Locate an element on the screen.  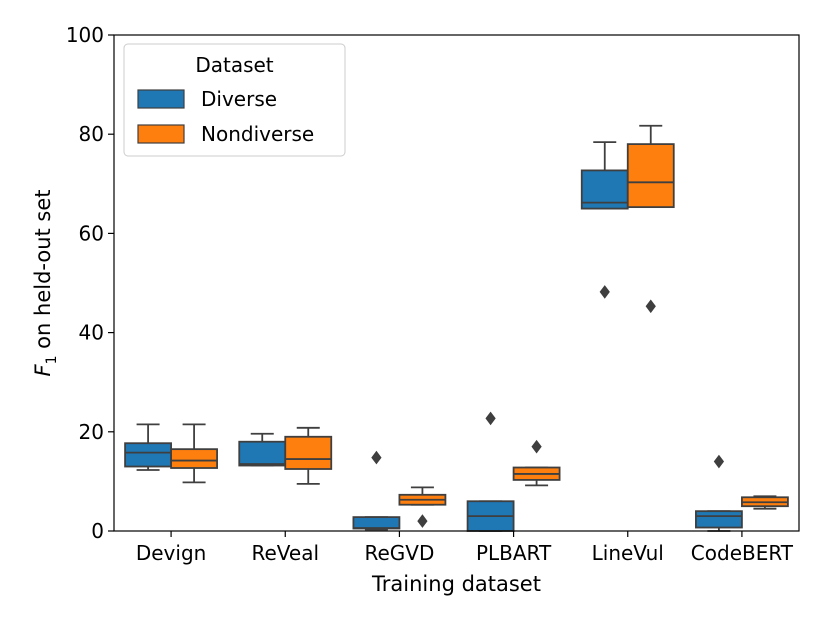
legend-label-nondiverse: Nondiverse is located at coordinates (257, 134).